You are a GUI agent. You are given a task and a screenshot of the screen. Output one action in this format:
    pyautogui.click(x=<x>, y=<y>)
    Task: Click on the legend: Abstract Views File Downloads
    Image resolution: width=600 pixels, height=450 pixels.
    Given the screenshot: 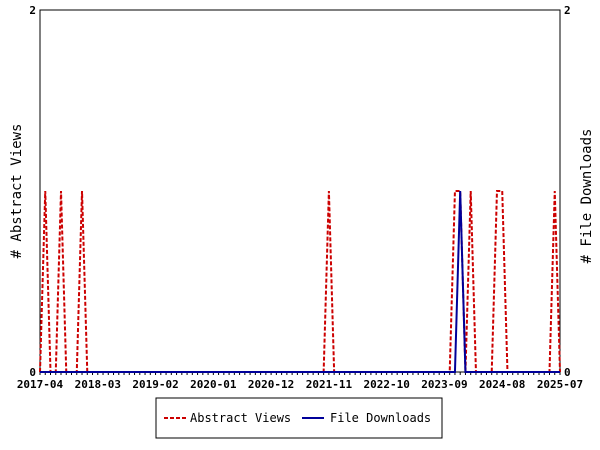 What is the action you would take?
    pyautogui.click(x=299, y=418)
    